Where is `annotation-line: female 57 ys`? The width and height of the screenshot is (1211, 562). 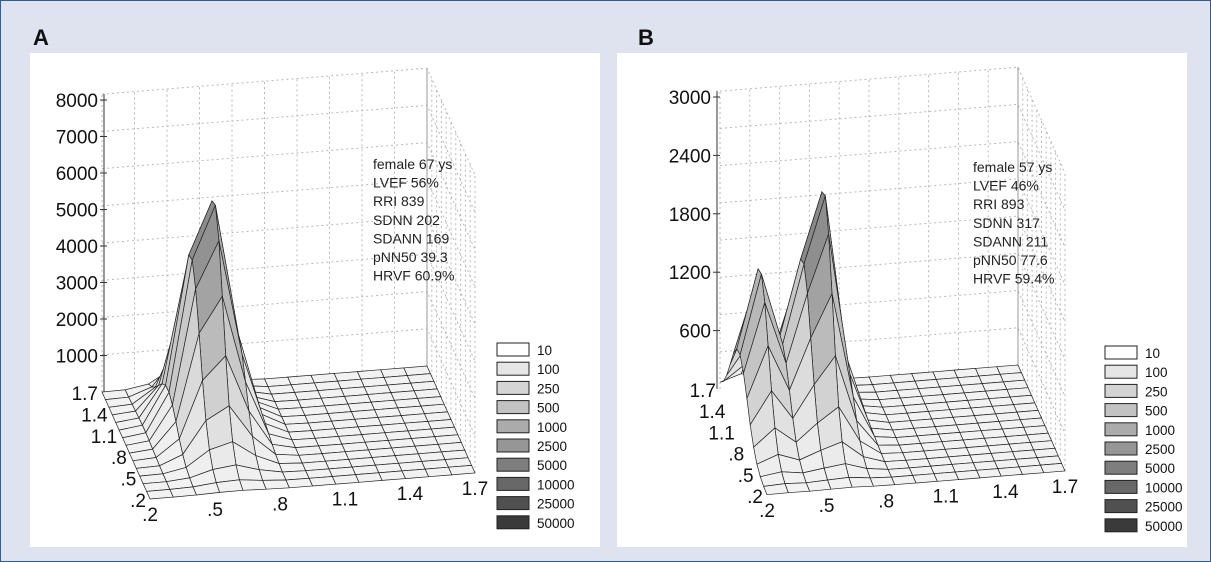 annotation-line: female 57 ys is located at coordinates (1012, 167).